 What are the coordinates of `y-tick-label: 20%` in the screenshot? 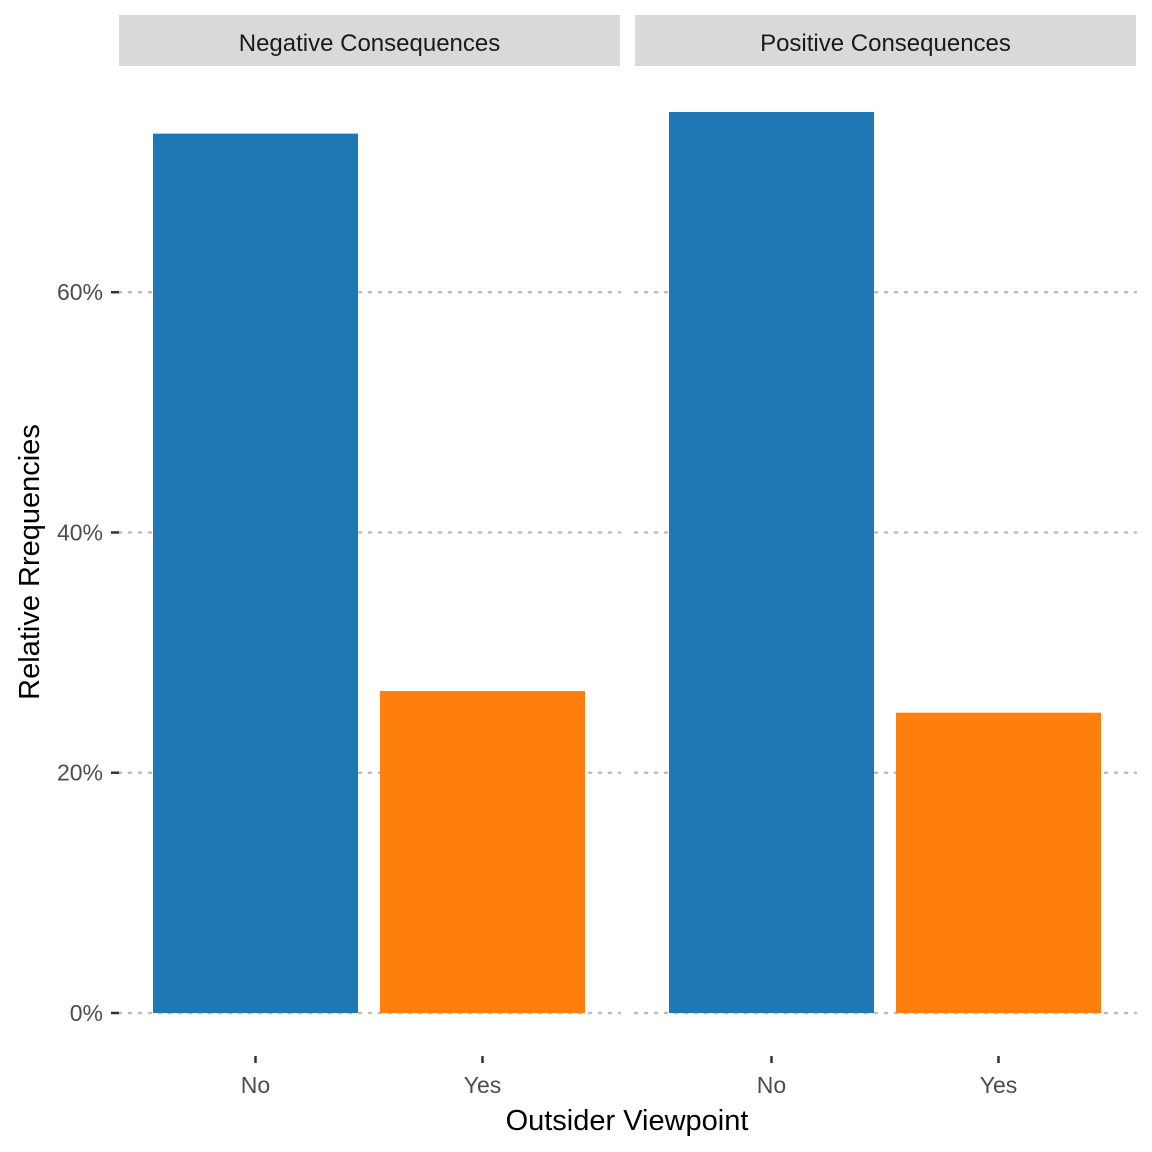 It's located at (80, 773).